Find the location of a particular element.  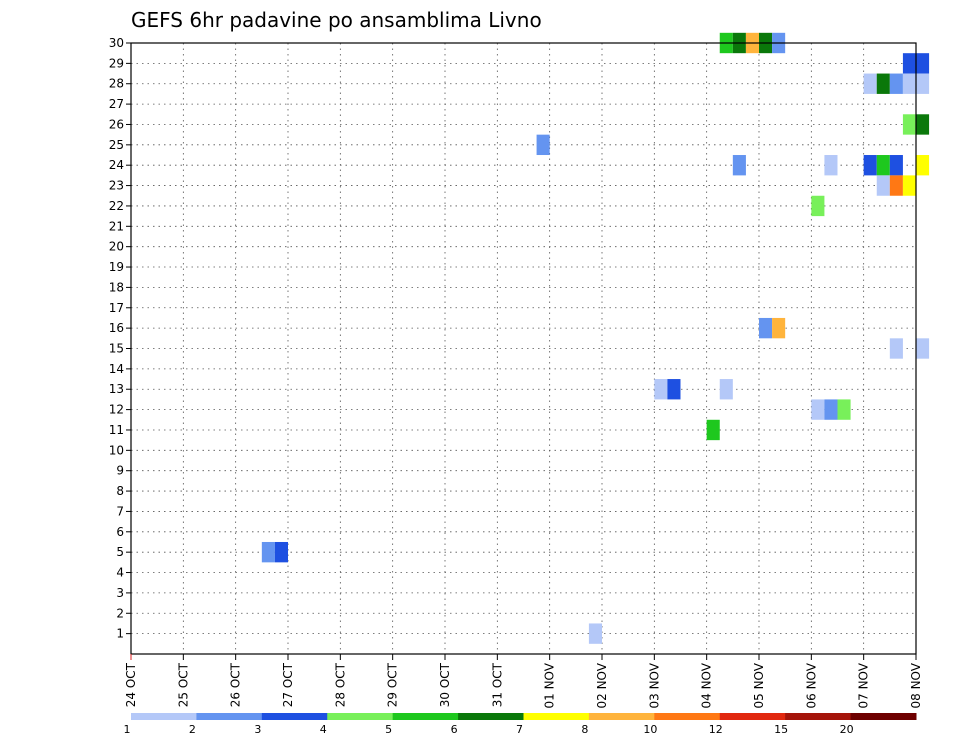

y-tick-label: 11 is located at coordinates (116, 430).